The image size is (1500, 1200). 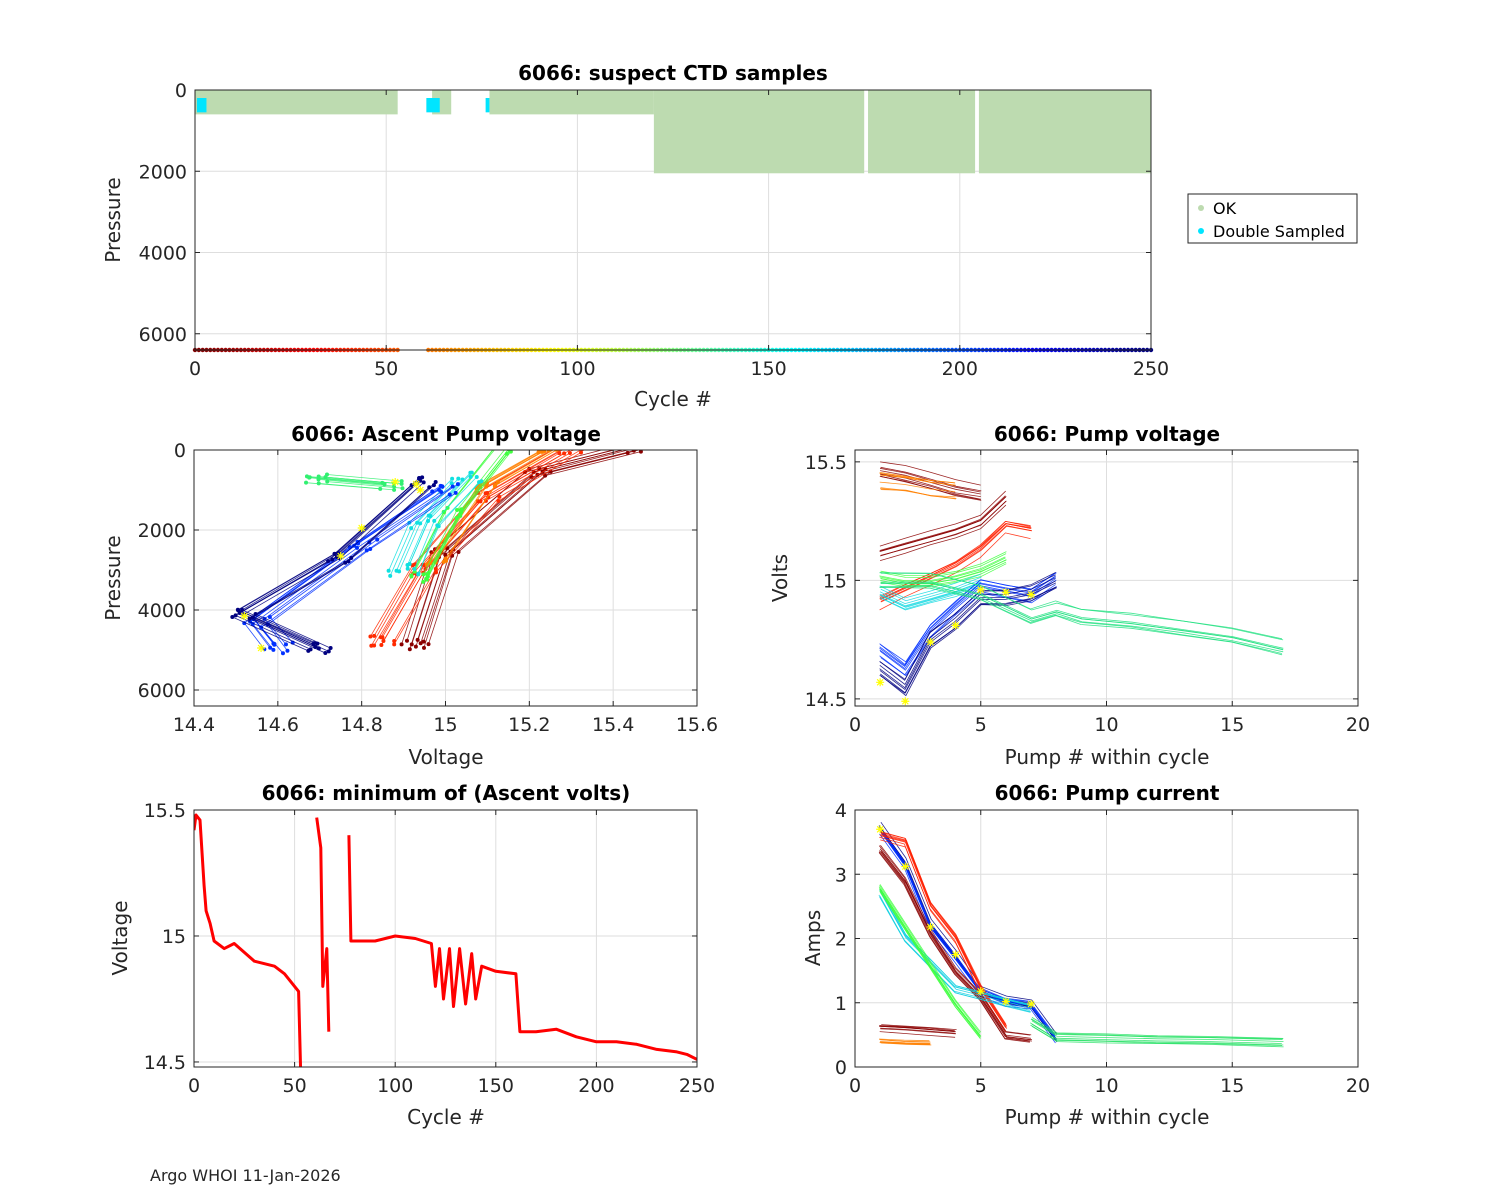 What do you see at coordinates (1279, 231) in the screenshot?
I see `legend-double-label: Double Sampled` at bounding box center [1279, 231].